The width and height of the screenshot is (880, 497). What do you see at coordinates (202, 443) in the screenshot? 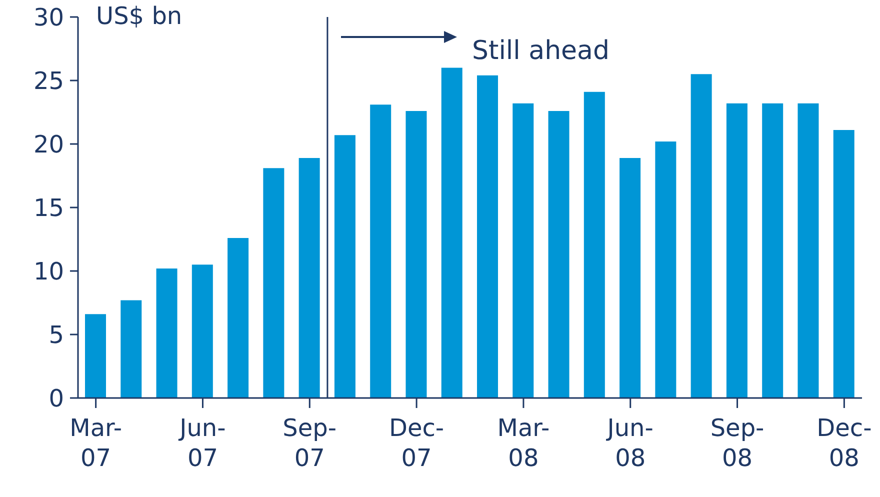
I see `x-tick-label: Jun-07` at bounding box center [202, 443].